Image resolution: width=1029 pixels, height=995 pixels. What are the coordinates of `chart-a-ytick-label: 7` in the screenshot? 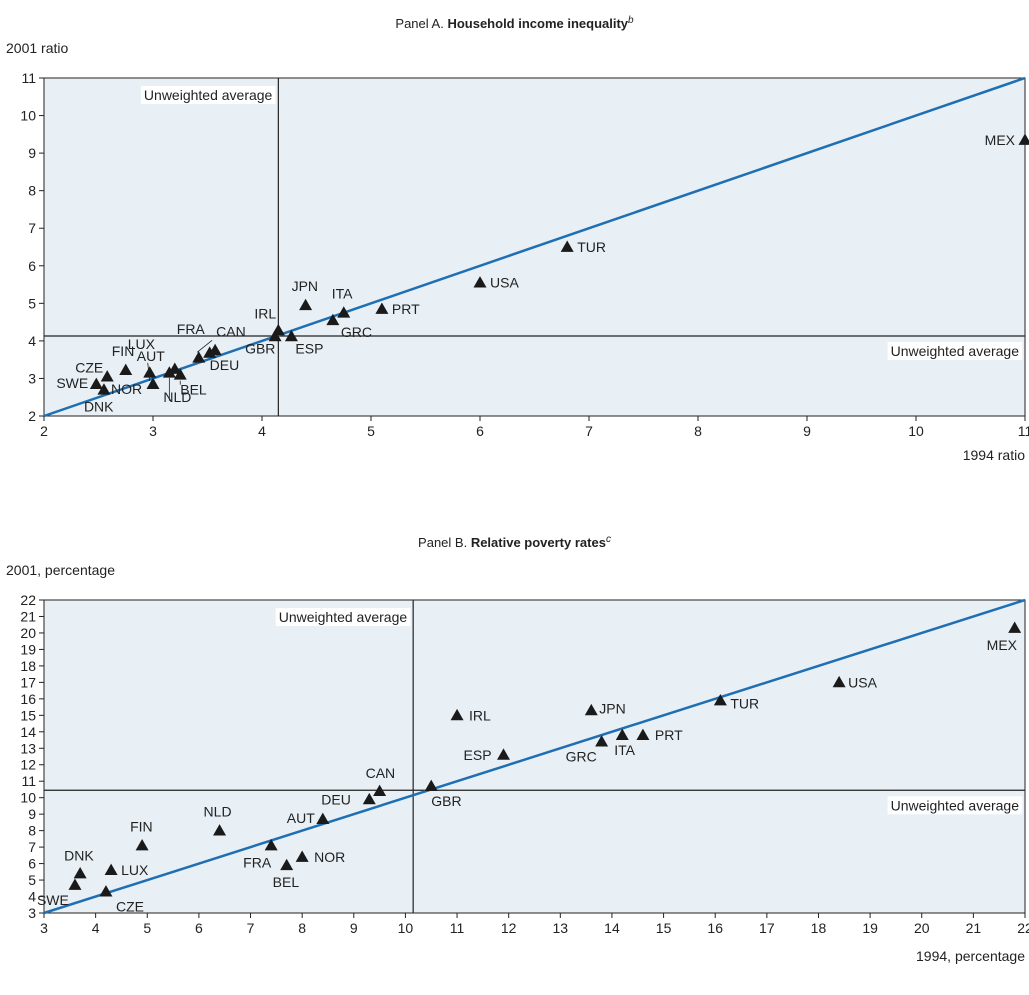 It's located at (32, 228).